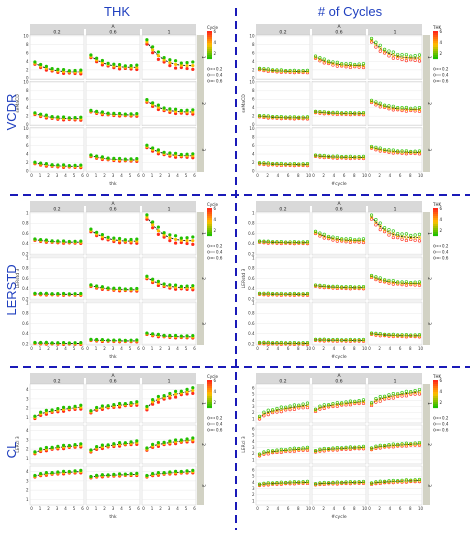 This screenshot has width=474, height=533. I want to click on strip-row-label: 1, so click(429, 233).